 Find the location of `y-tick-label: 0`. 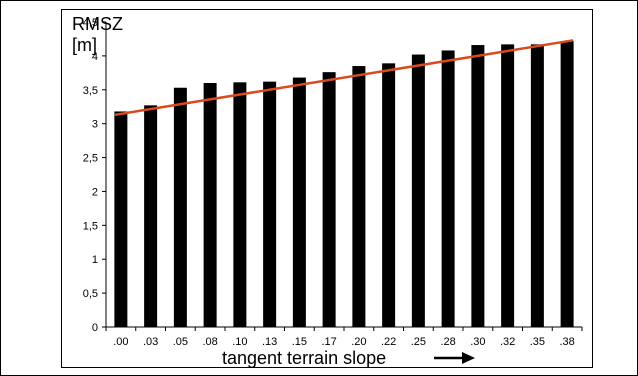

y-tick-label: 0 is located at coordinates (95, 328).